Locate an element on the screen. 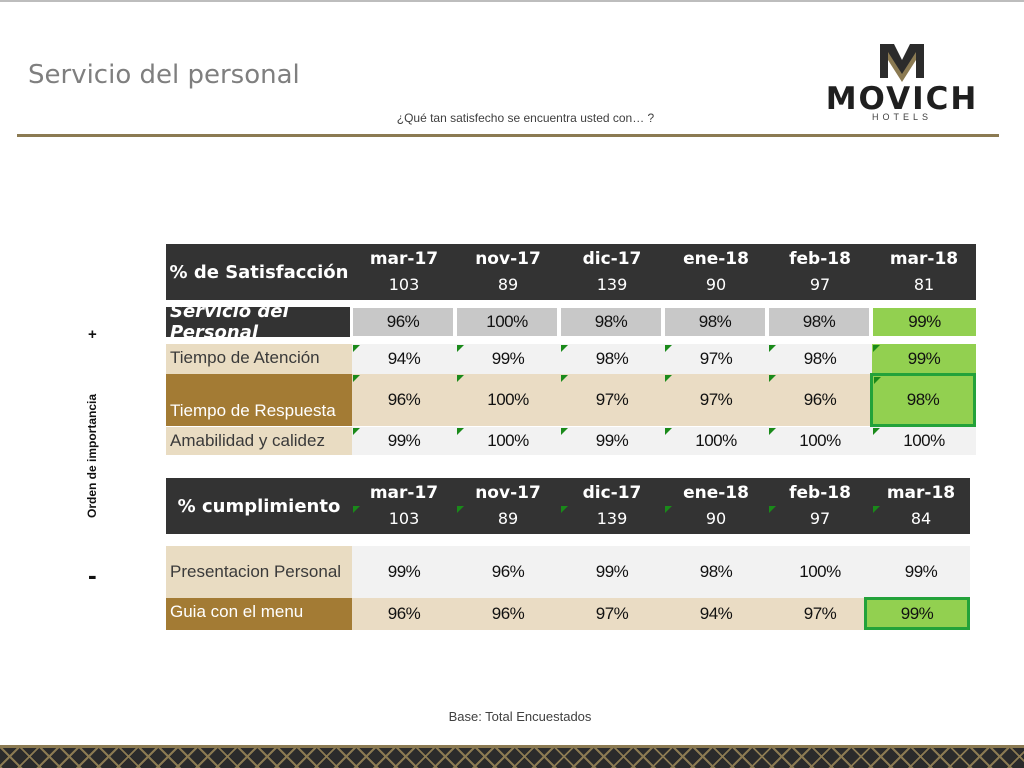  t2-value-cell-highlight: 99% is located at coordinates (917, 613).